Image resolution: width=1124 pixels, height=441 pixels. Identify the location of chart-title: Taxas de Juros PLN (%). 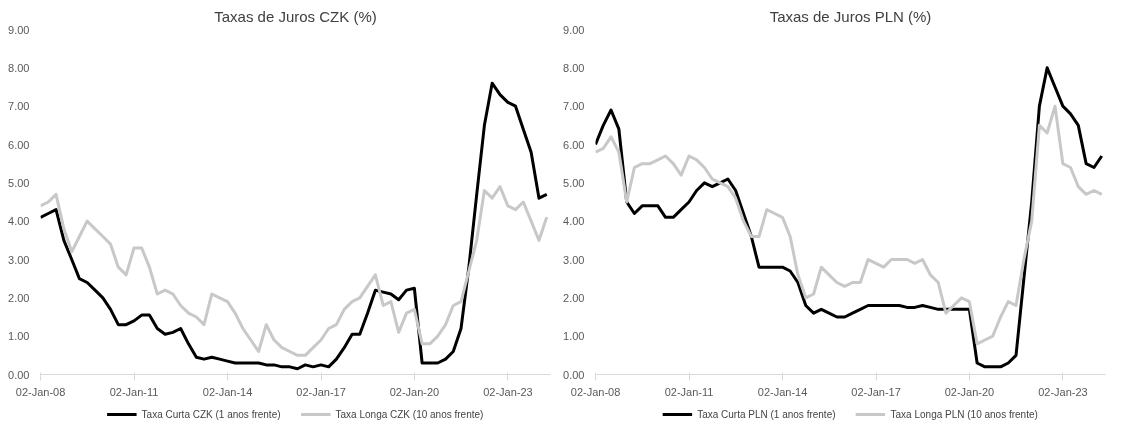
(850, 16).